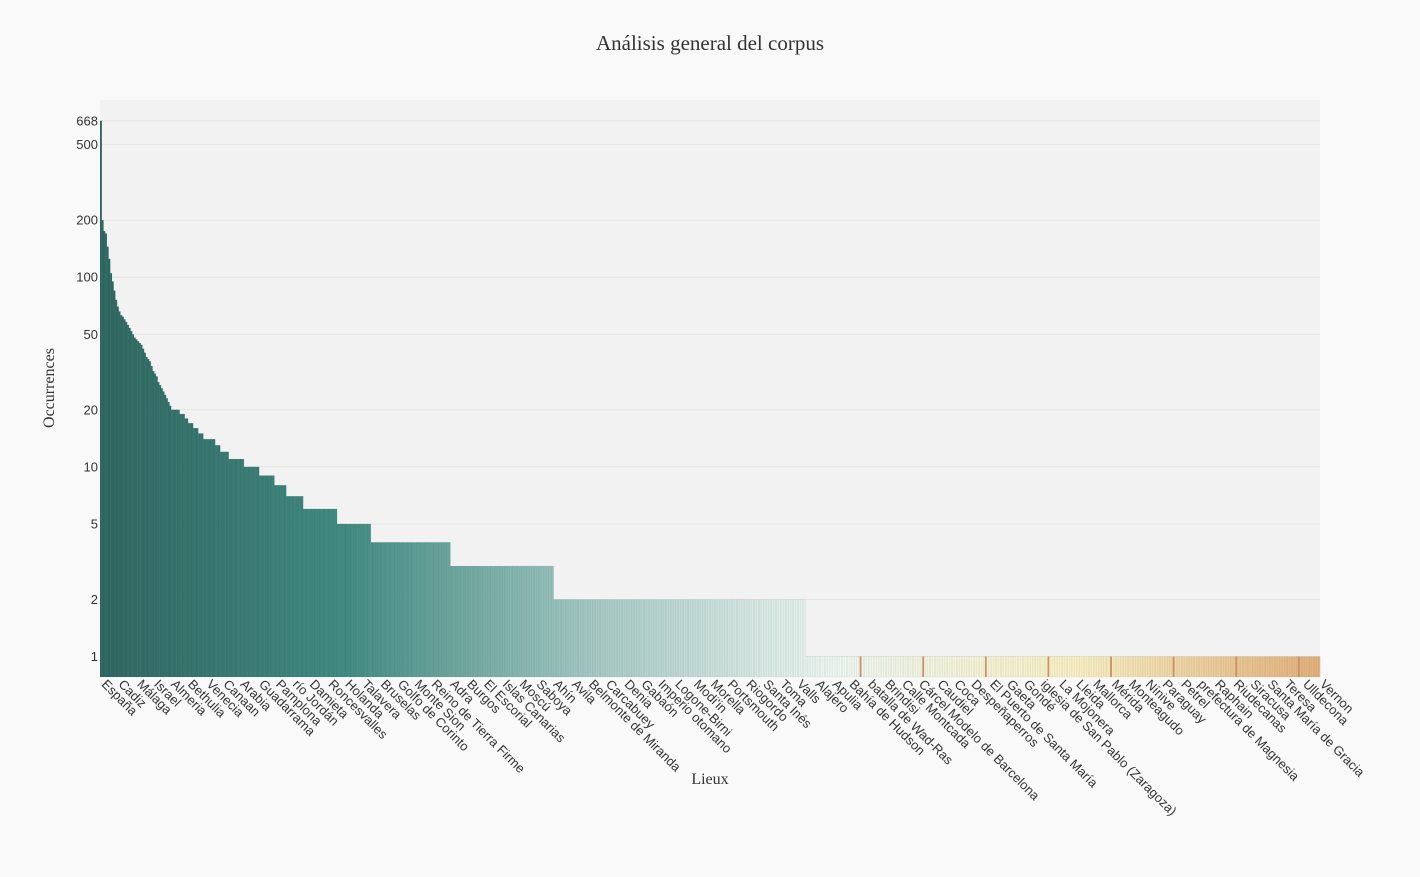 The height and width of the screenshot is (877, 1420). Describe the element at coordinates (710, 43) in the screenshot. I see `chart-title: Análisis general del corpus` at that location.